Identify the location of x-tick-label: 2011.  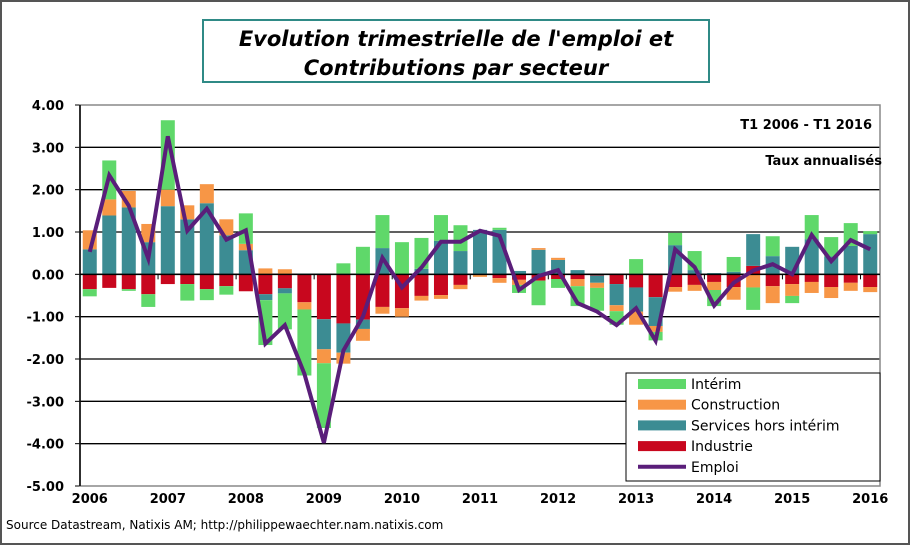
(480, 499).